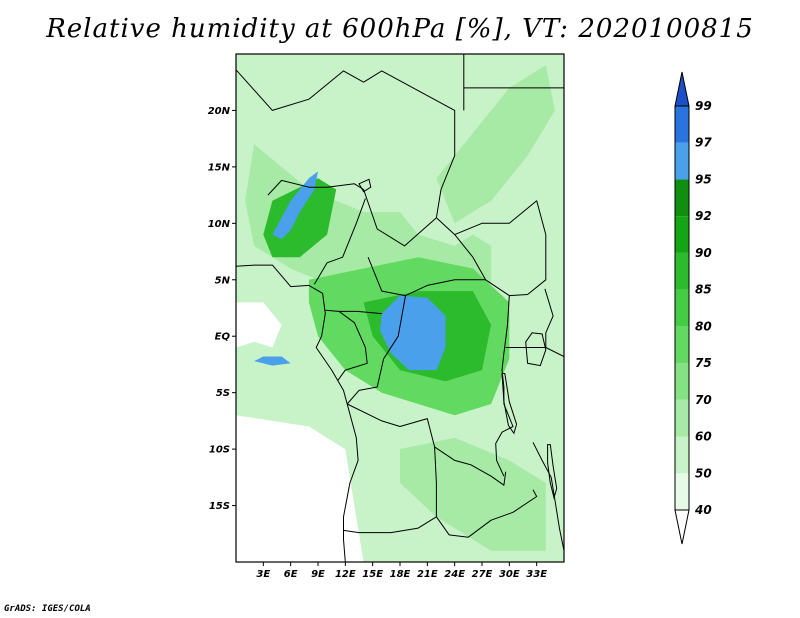 The height and width of the screenshot is (618, 800). I want to click on humidity-region-gulf-guinea-peak, so click(272, 361).